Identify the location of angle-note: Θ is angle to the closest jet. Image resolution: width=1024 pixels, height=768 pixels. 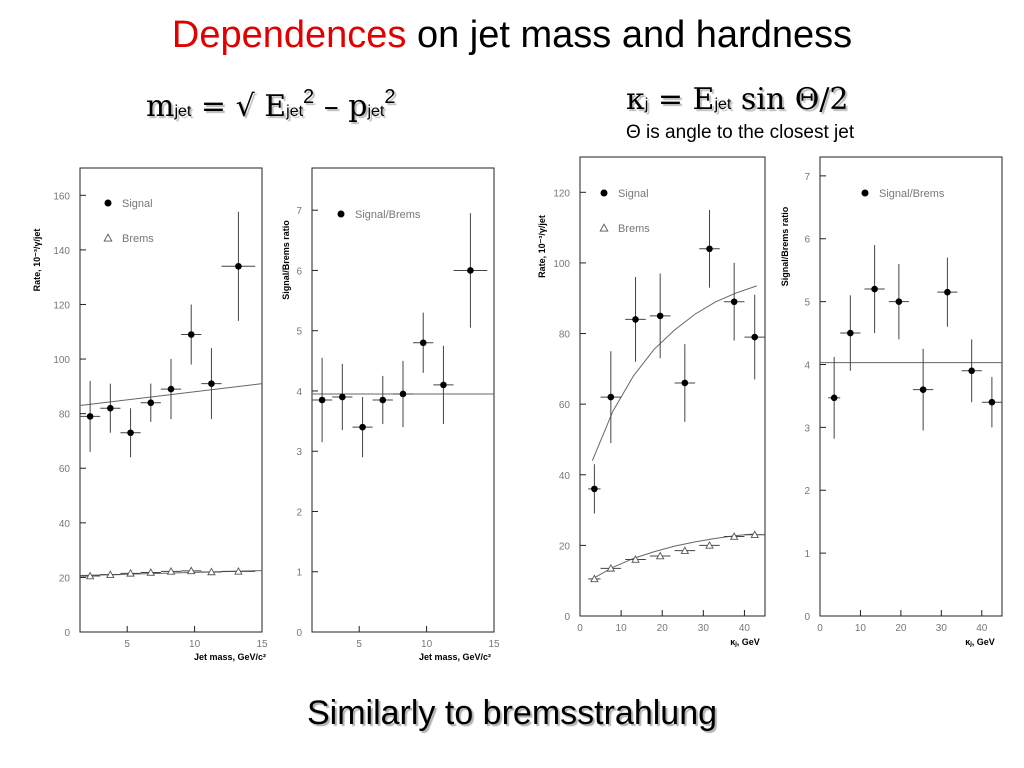
(740, 132).